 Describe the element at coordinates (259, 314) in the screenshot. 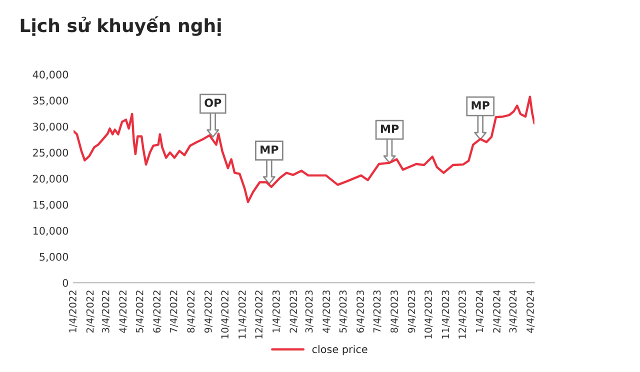

I see `x-tick-label: 12/4/2022` at that location.